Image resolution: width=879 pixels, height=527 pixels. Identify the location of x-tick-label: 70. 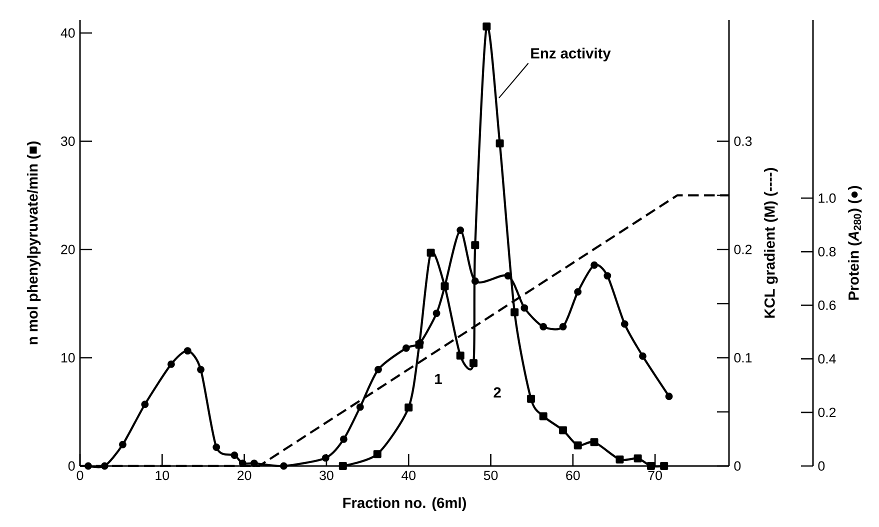
(655, 475).